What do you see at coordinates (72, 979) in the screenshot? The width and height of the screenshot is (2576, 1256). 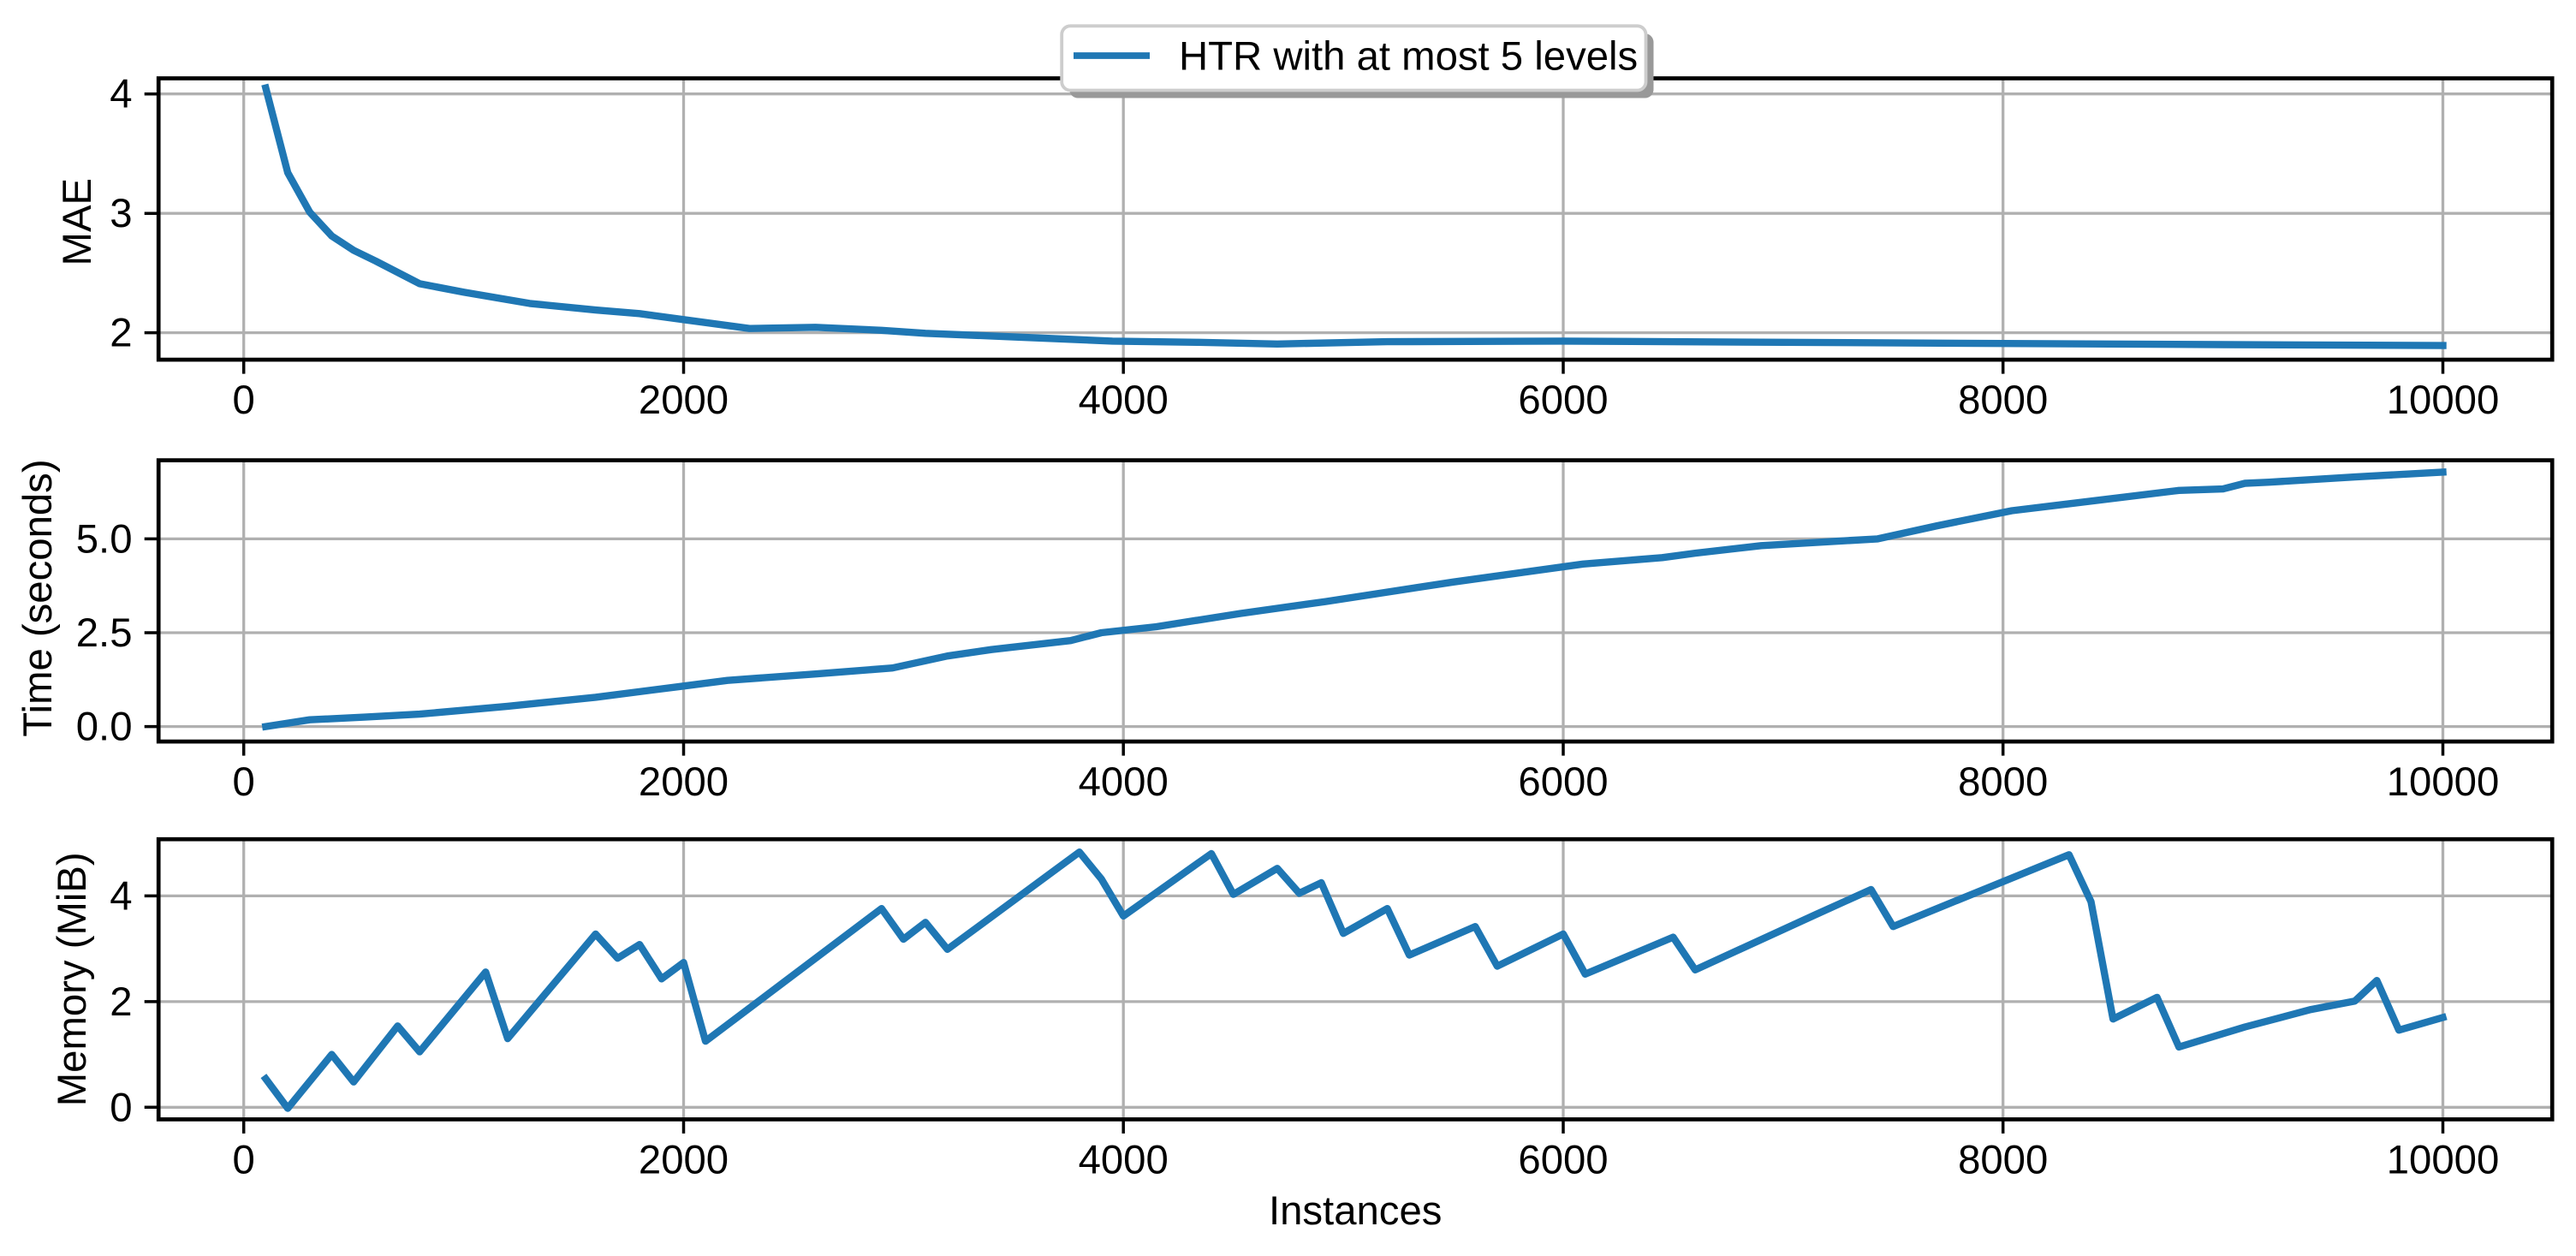 I see `svg-text: Memory (MiB)` at bounding box center [72, 979].